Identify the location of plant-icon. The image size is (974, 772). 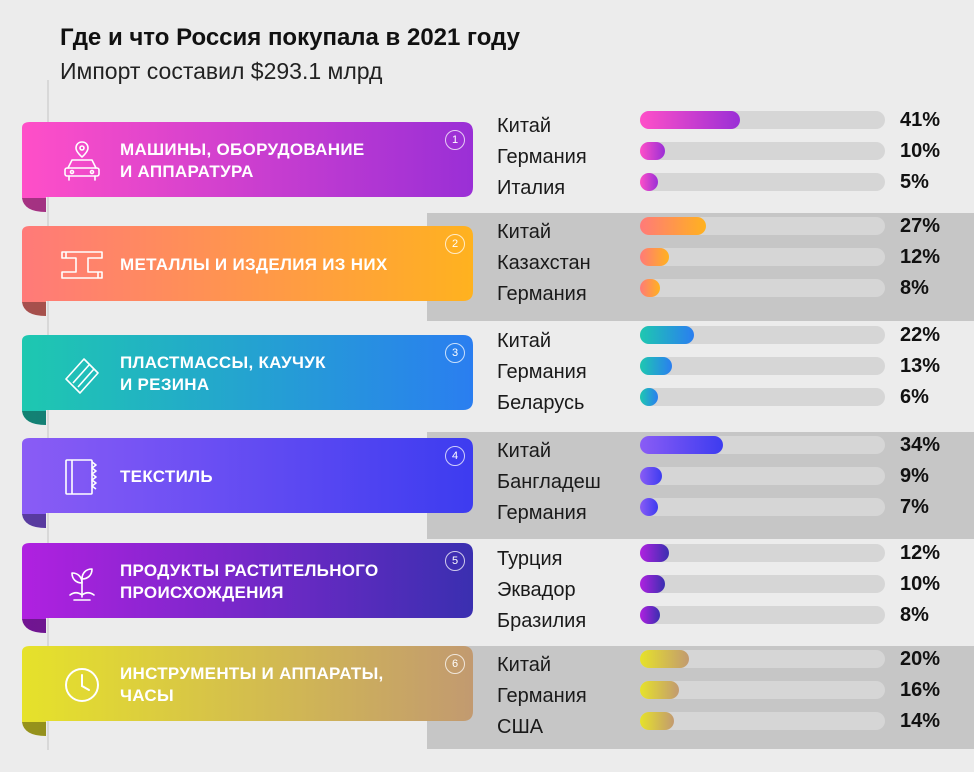
(82, 582).